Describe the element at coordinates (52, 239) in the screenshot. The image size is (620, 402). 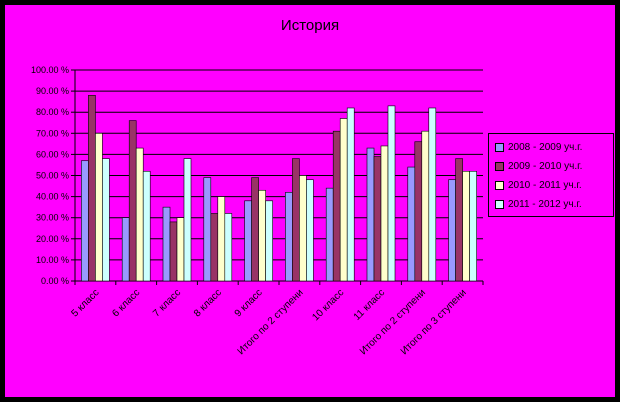
I see `y-tick-label: 20.00 %` at that location.